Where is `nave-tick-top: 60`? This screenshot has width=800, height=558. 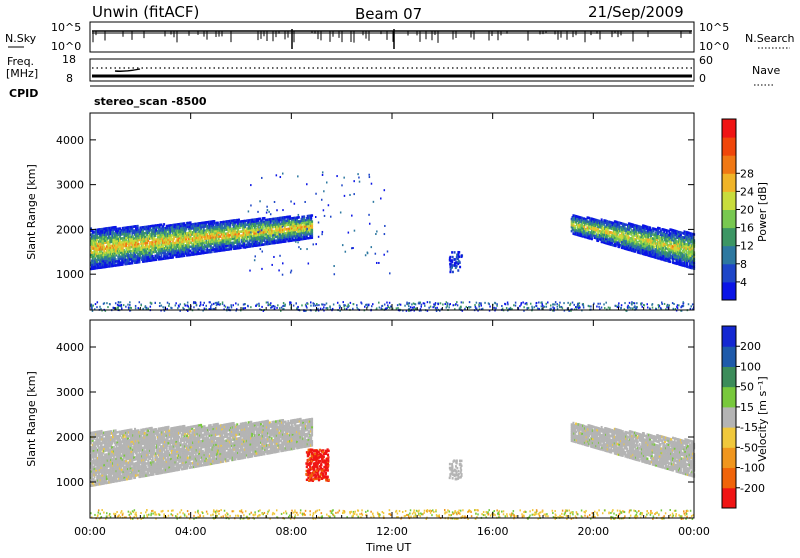 nave-tick-top: 60 is located at coordinates (706, 60).